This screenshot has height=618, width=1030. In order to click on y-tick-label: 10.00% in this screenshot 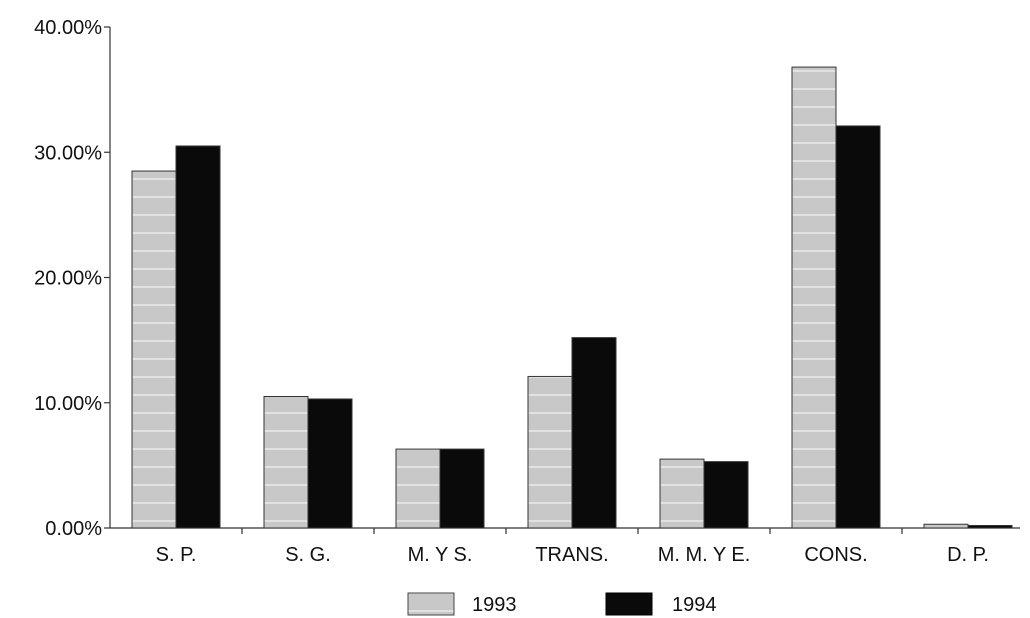, I will do `click(68, 404)`.